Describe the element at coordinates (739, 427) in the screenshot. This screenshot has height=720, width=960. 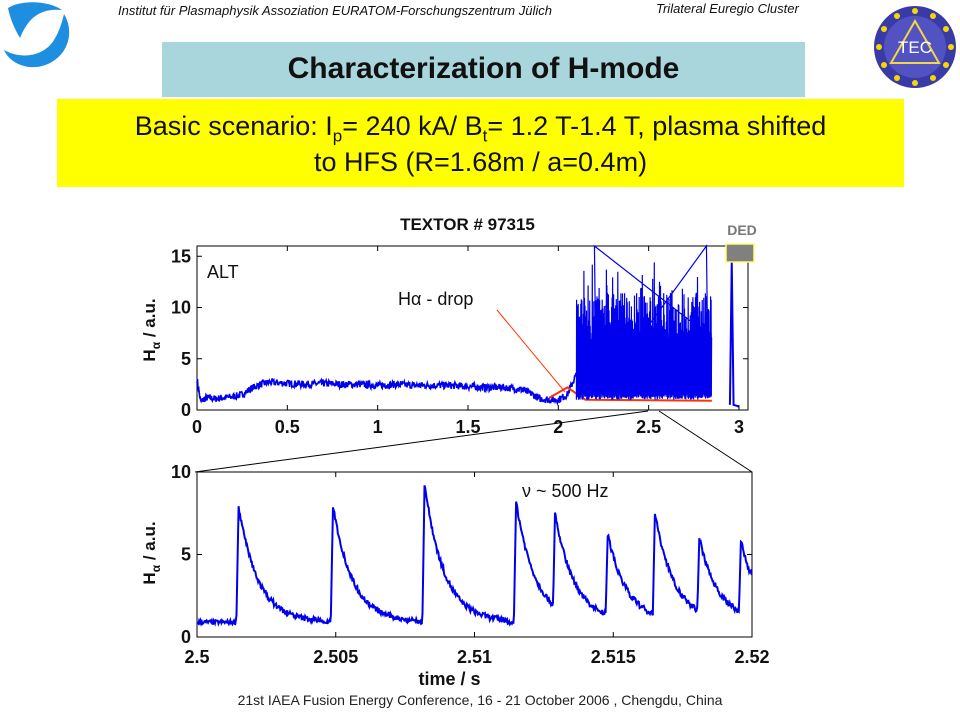
I see `x-tick-label-top: 3` at that location.